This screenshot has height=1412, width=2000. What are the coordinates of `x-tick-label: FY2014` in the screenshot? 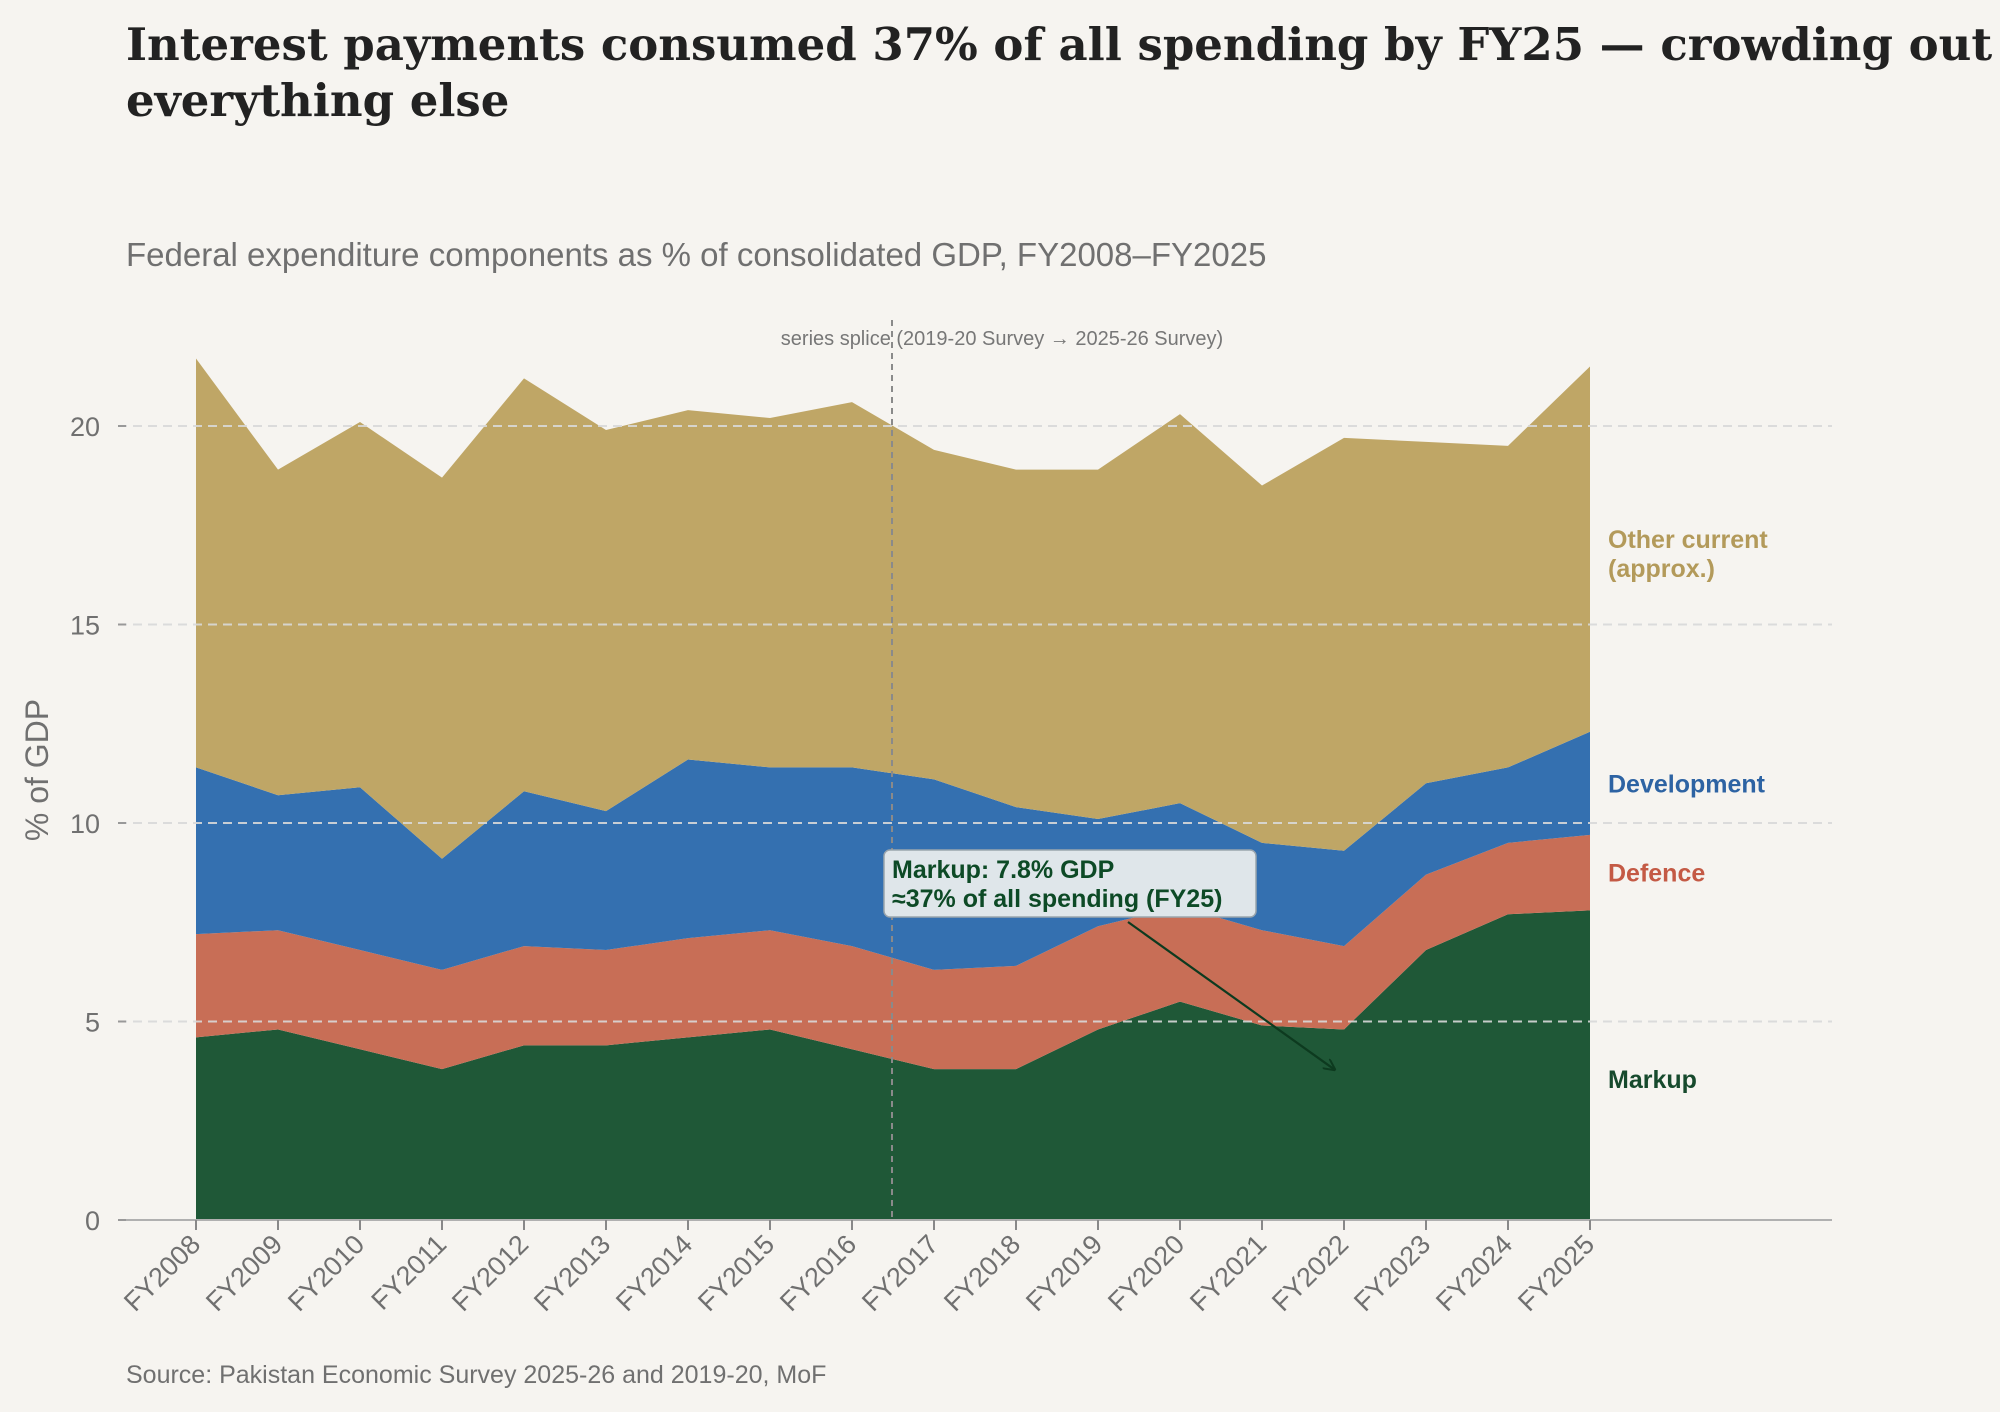 It's located at (654, 1273).